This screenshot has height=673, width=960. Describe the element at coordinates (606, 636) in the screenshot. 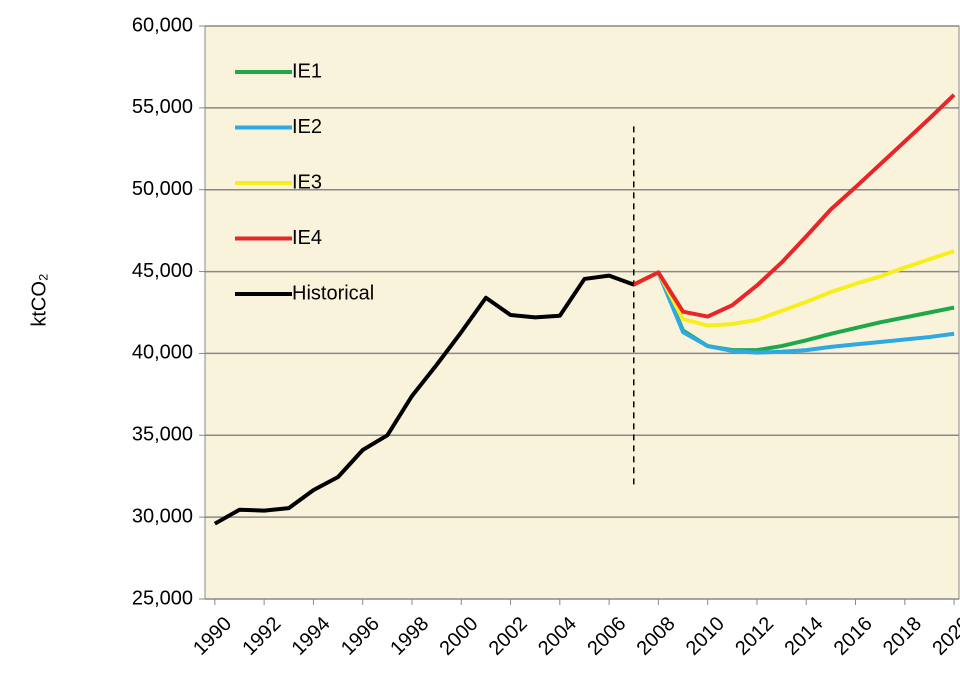

I see `x-tick-label: 2006` at that location.